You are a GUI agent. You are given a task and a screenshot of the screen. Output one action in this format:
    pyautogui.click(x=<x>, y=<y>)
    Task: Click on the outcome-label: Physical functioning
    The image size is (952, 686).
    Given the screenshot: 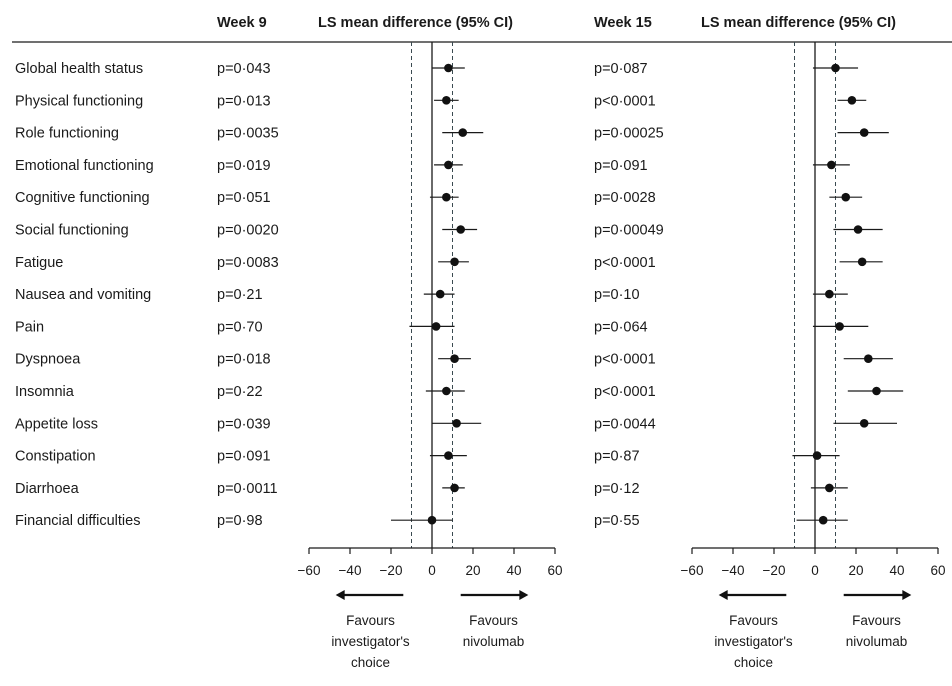 What is the action you would take?
    pyautogui.click(x=79, y=101)
    